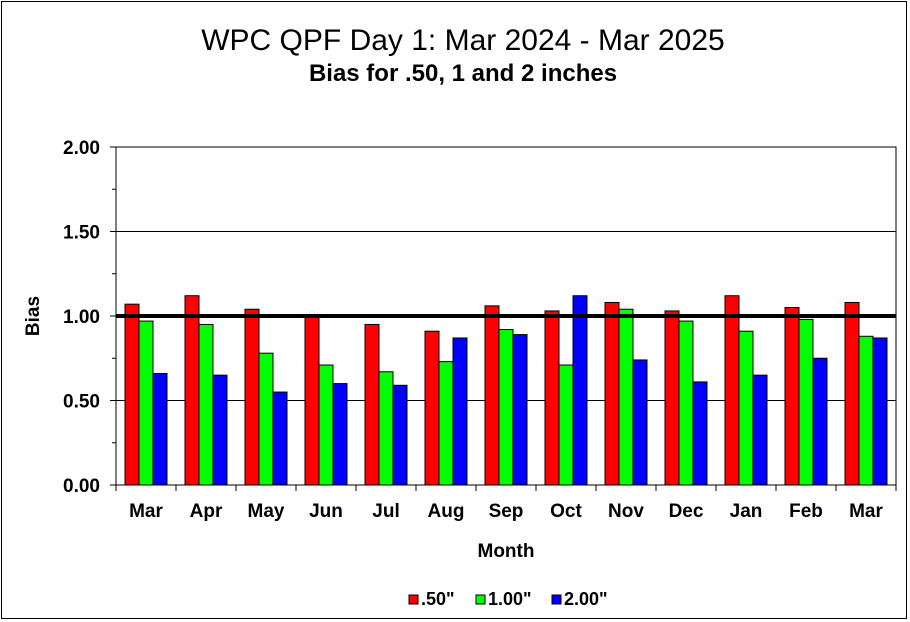 The width and height of the screenshot is (910, 622). I want to click on x-axis-label: Month, so click(506, 551).